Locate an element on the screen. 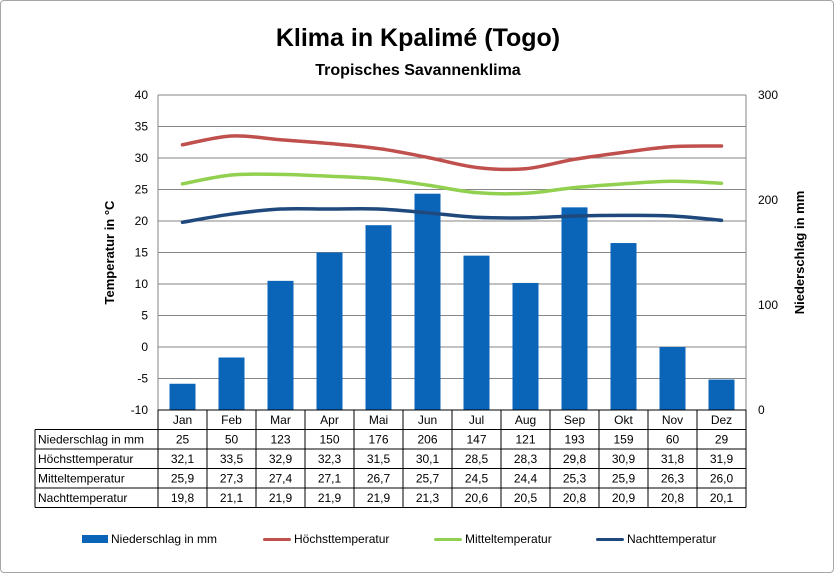 This screenshot has height=575, width=836. table-cell: 25,3 is located at coordinates (575, 479).